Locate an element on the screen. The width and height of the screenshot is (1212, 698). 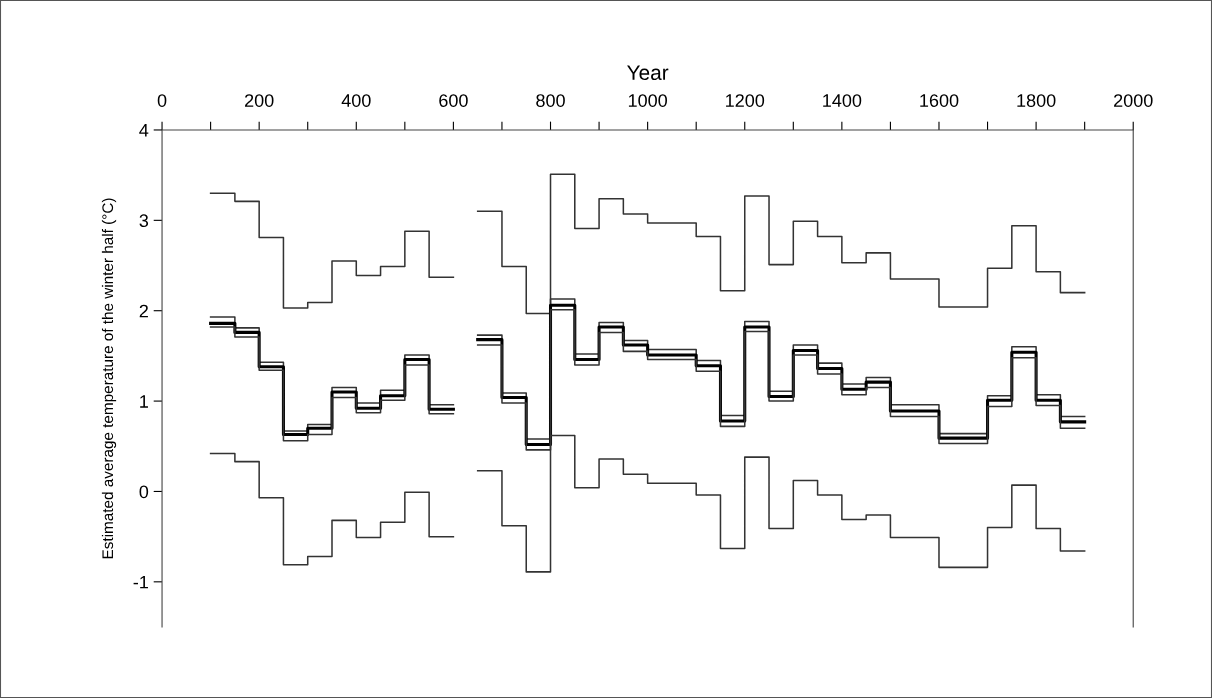
x-tick-label: 400 is located at coordinates (356, 100).